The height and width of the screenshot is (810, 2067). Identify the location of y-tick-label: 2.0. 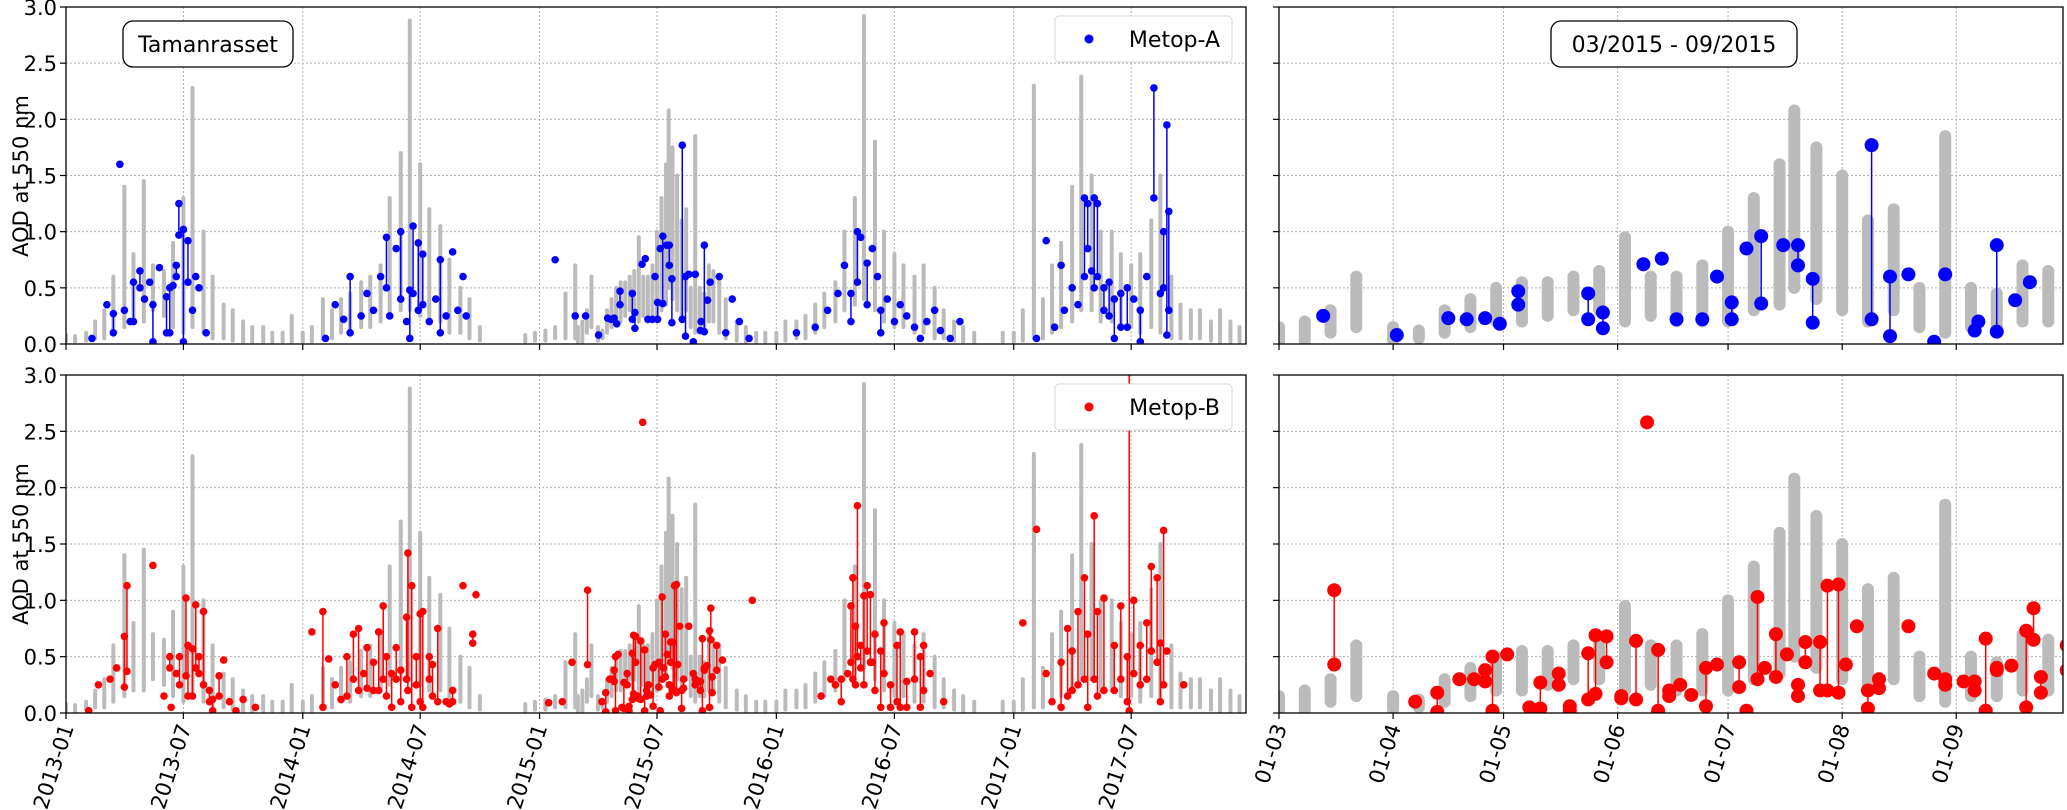
(40, 120).